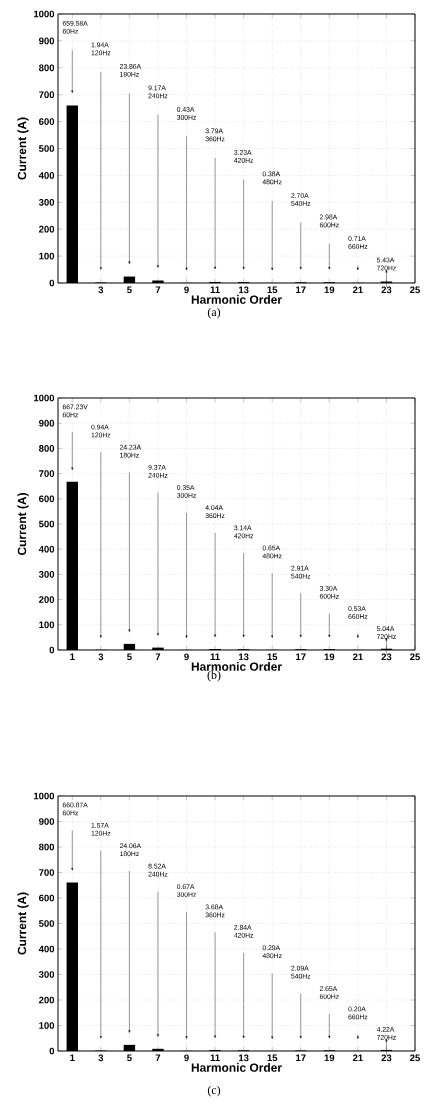 The image size is (424, 1109). Describe the element at coordinates (214, 313) in the screenshot. I see `text: (a)` at that location.